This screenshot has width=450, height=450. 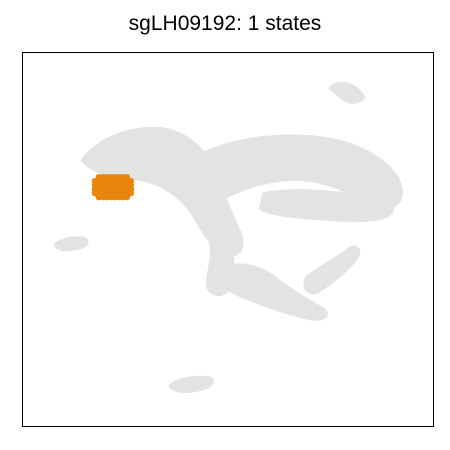 I want to click on bg-cluster-left-island, so click(x=71, y=244).